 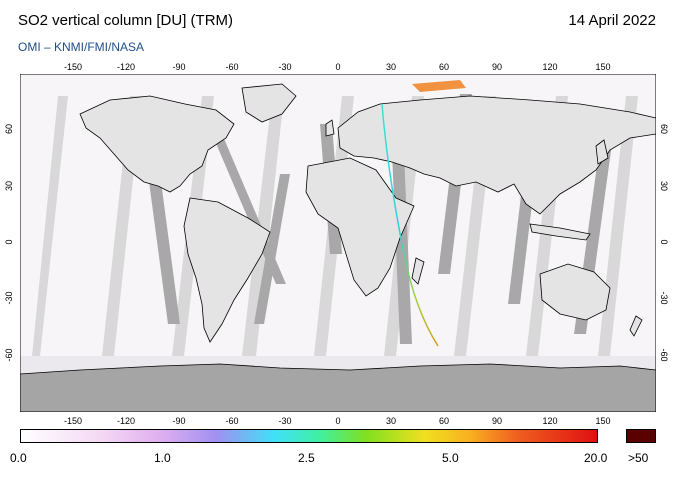 What do you see at coordinates (391, 67) in the screenshot?
I see `lon-tick-label-top: 30` at bounding box center [391, 67].